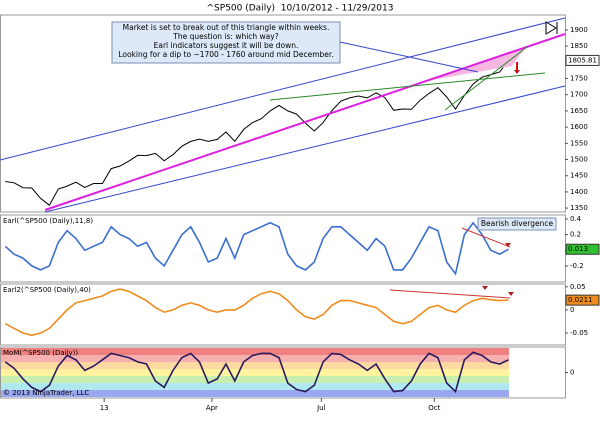  Describe the element at coordinates (578, 287) in the screenshot. I see `y-tick-label: 0.05` at that location.